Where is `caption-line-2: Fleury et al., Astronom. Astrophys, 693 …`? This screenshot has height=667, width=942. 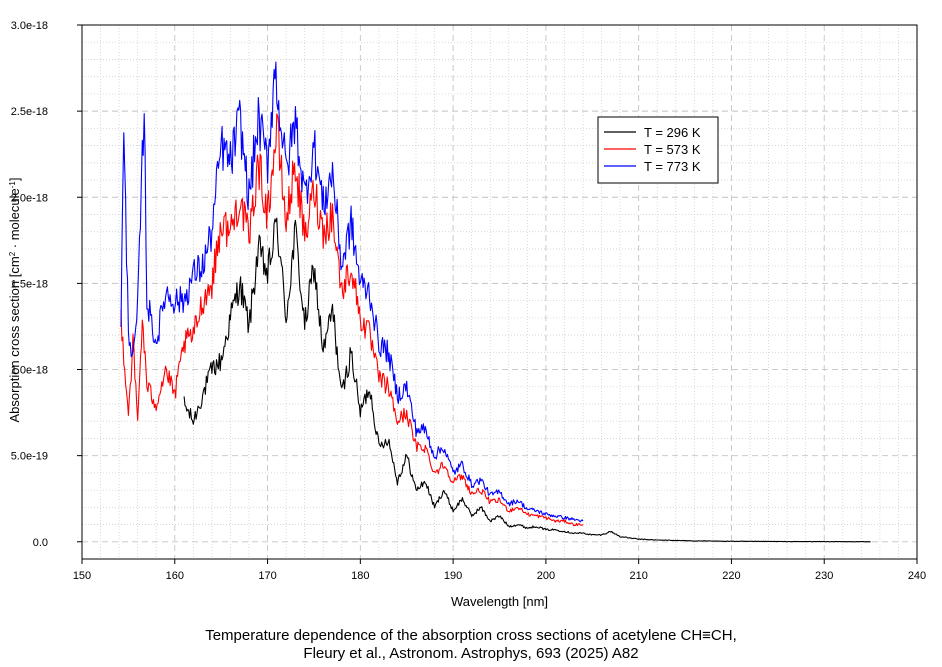 caption-line-2: Fleury et al., Astronom. Astrophys, 693 … is located at coordinates (471, 653).